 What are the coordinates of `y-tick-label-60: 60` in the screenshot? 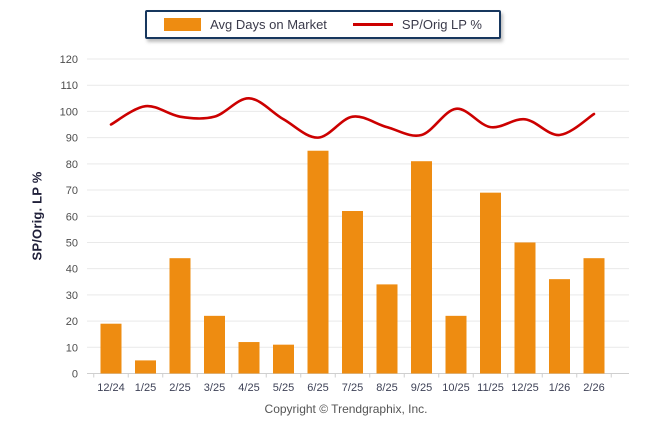 It's located at (72, 217).